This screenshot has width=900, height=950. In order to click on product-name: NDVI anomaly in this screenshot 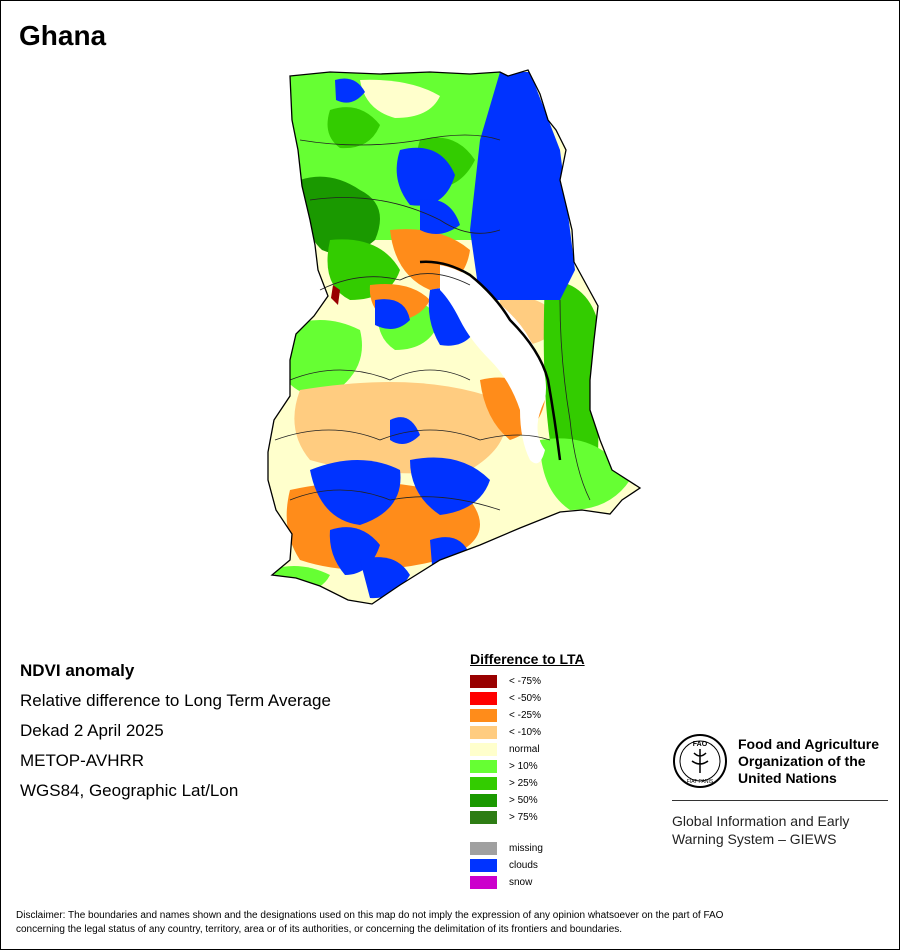, I will do `click(77, 670)`.